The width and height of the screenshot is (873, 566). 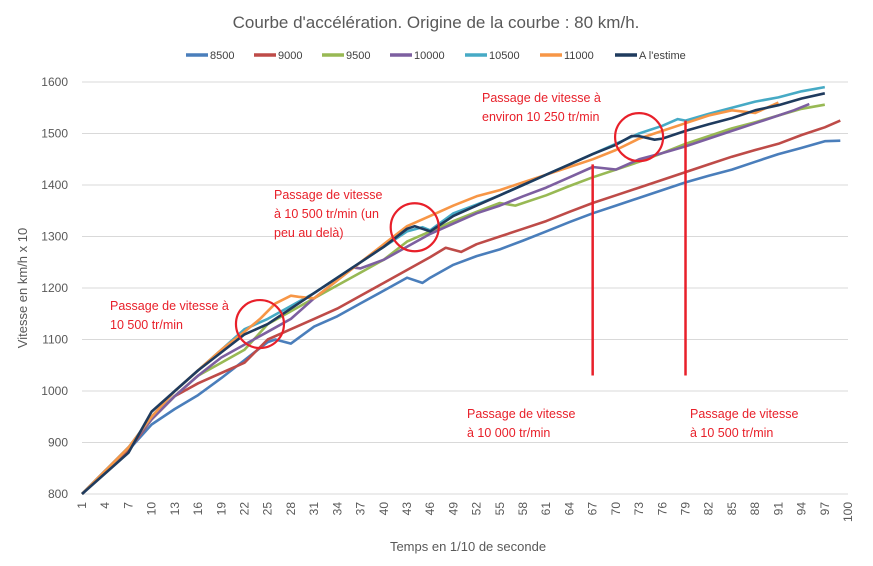 What do you see at coordinates (579, 56) in the screenshot?
I see `legend-label: 11000` at bounding box center [579, 56].